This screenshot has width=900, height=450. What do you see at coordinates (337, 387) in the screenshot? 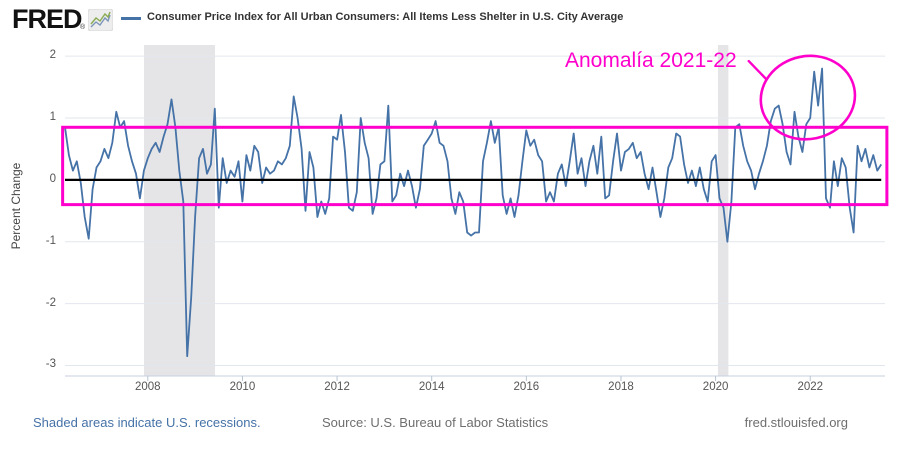
I see `x-tick-label: 2012` at bounding box center [337, 387].